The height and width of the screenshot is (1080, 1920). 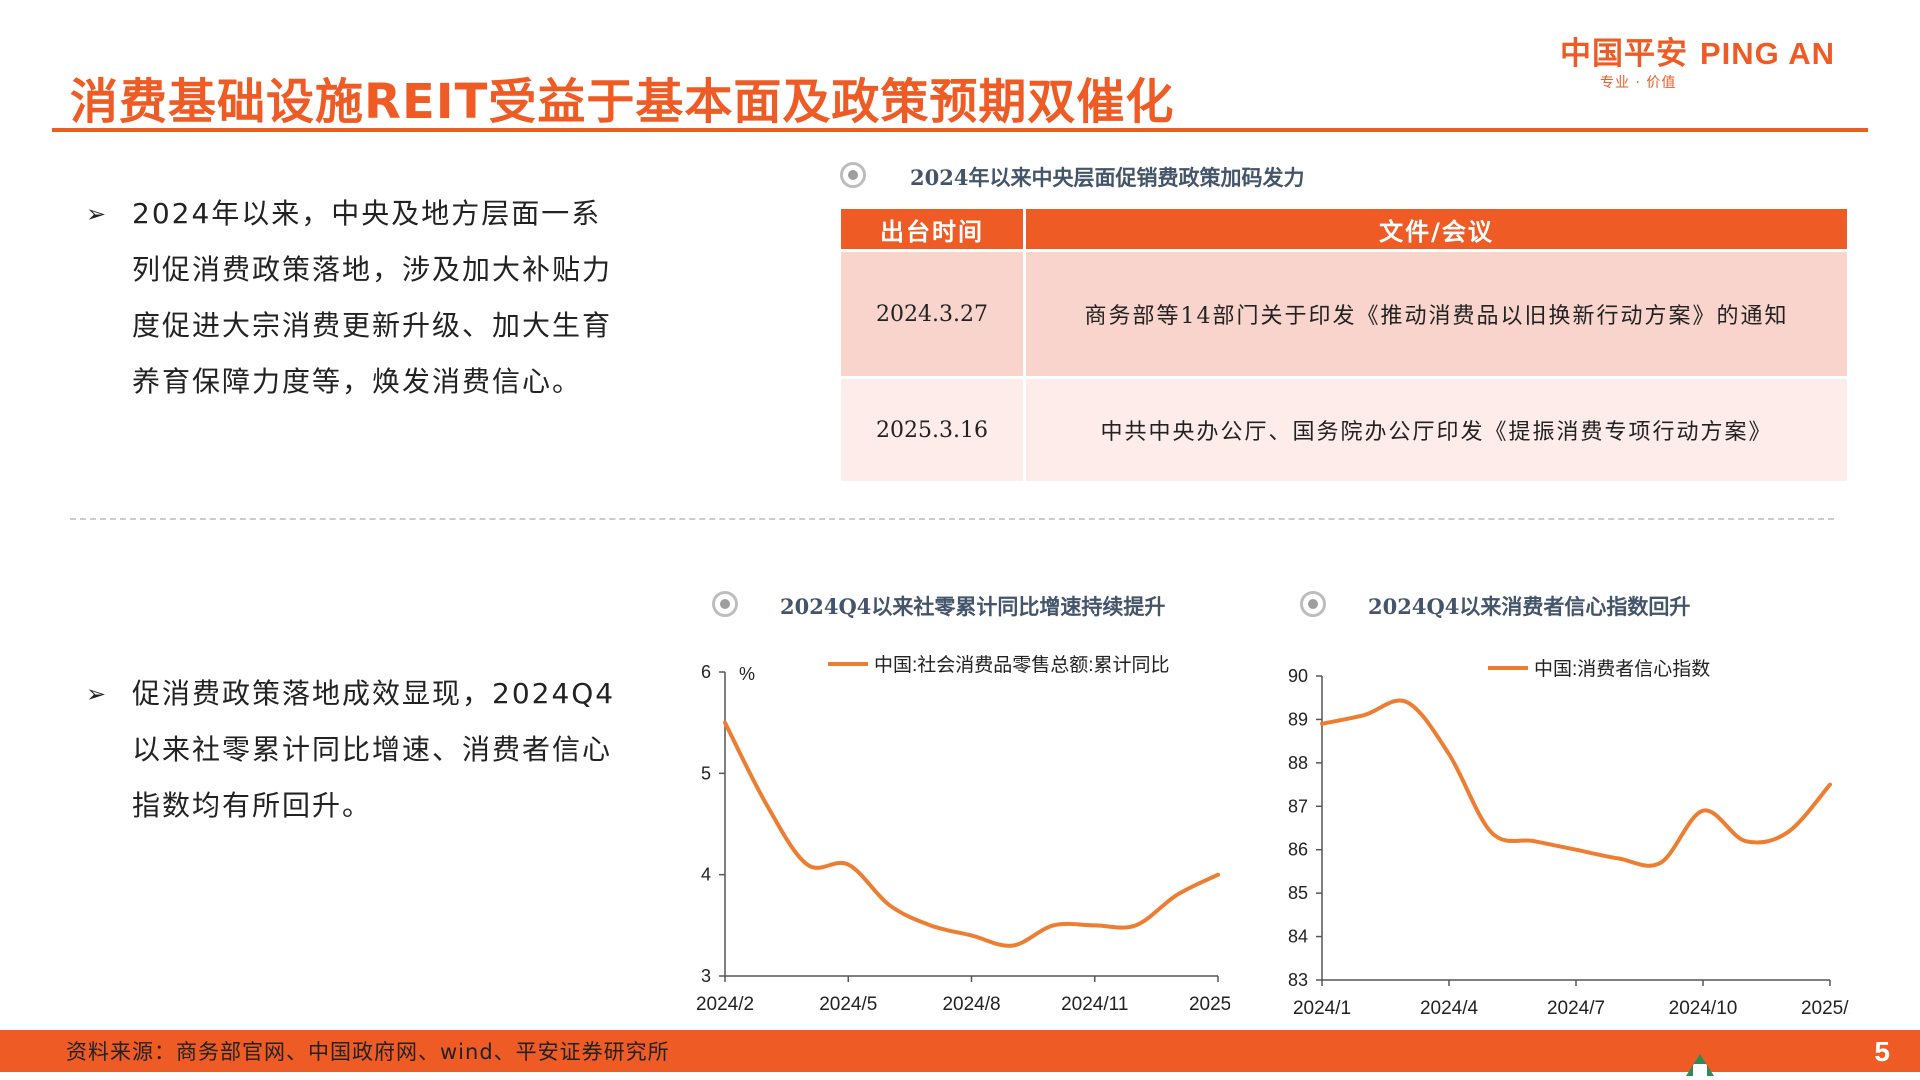 I want to click on section-divider, so click(x=952, y=519).